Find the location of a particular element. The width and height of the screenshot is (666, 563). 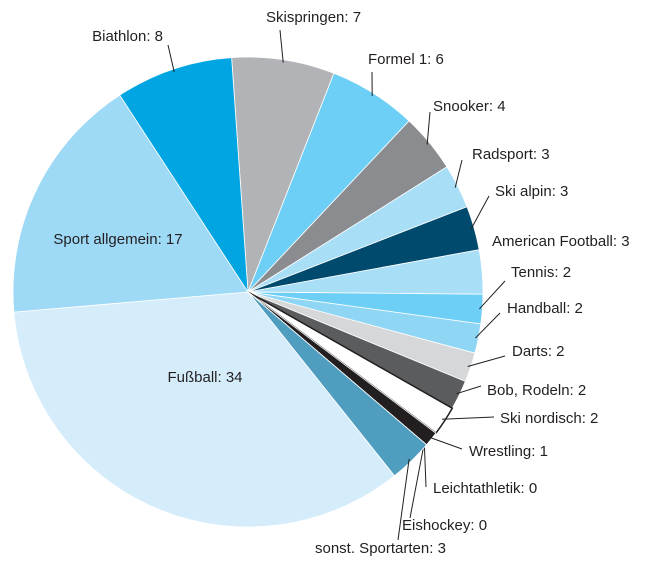

slice-label: Handball: 2 is located at coordinates (545, 308).